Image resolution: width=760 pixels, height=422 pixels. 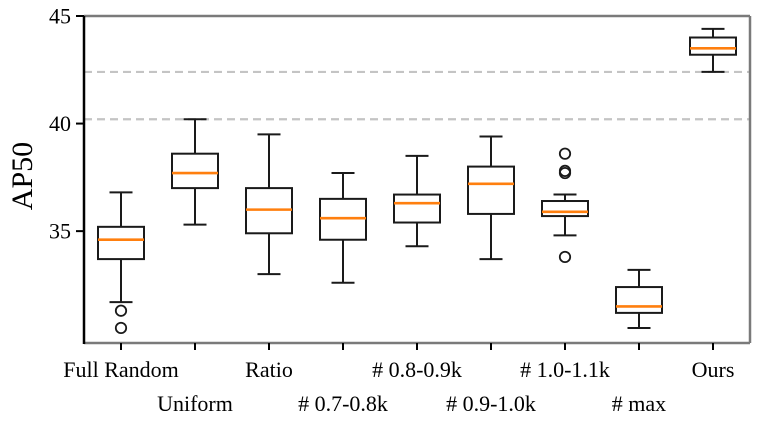 I want to click on x-tick-label-full-random: Full Random, so click(x=121, y=369).